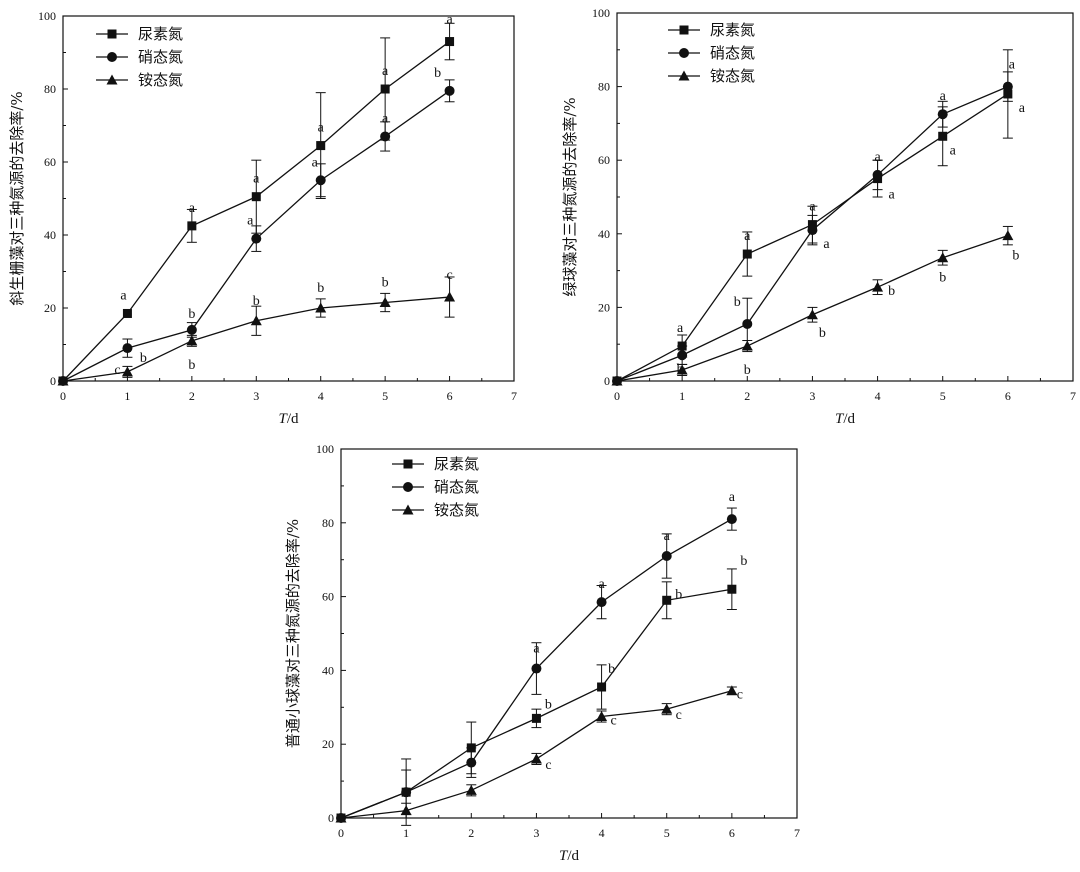  I want to click on series-circle: a a a a, so click(536, 656).